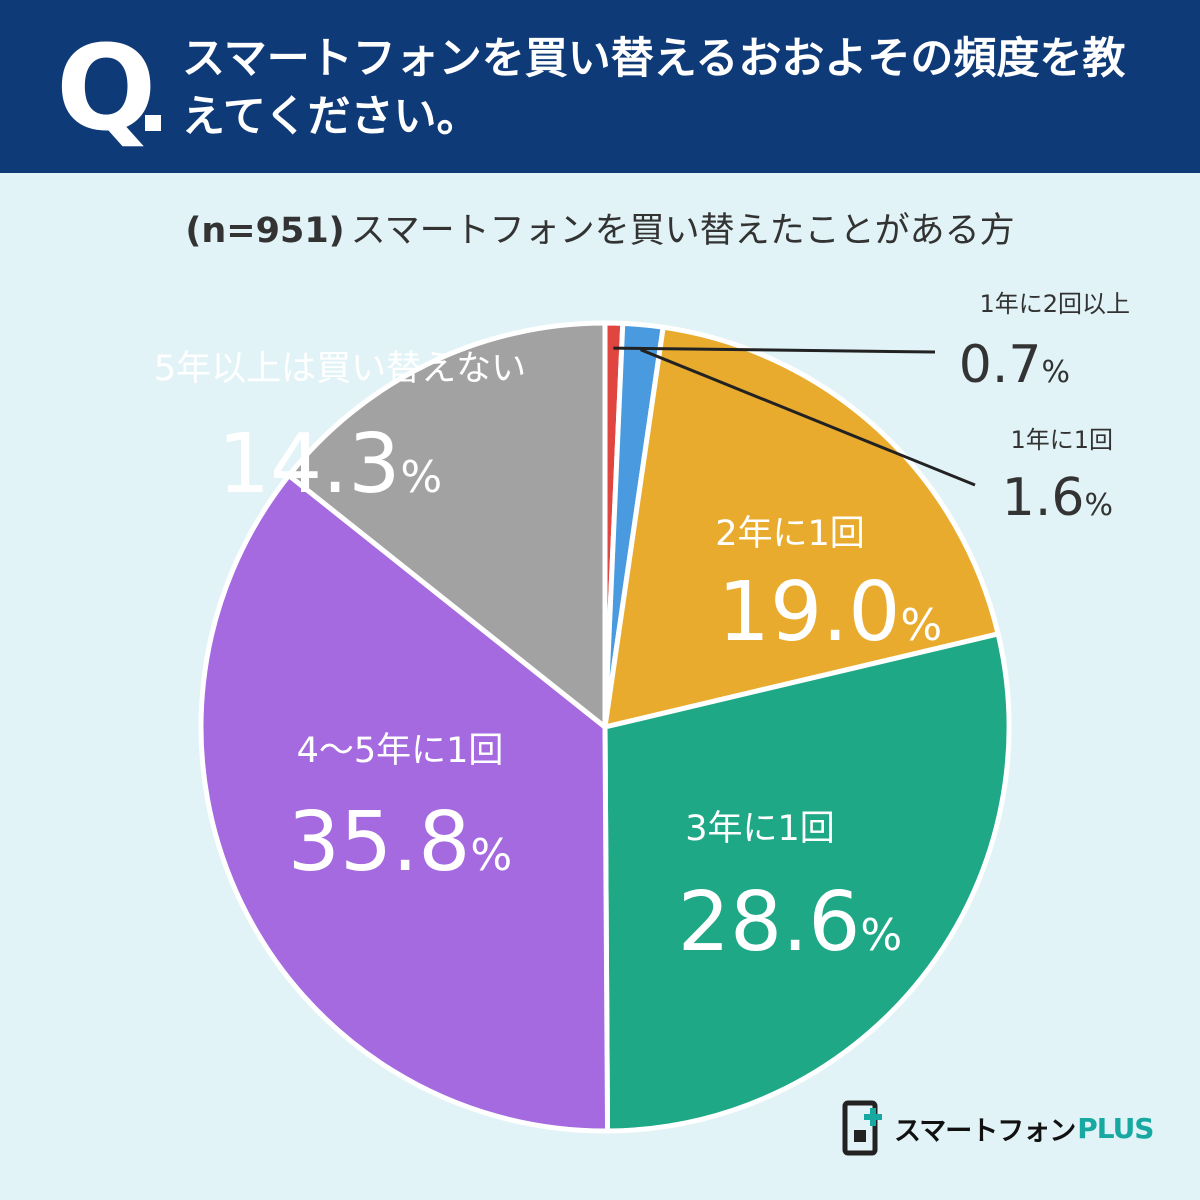 The height and width of the screenshot is (1200, 1200). What do you see at coordinates (153, 123) in the screenshot?
I see `q-dot` at bounding box center [153, 123].